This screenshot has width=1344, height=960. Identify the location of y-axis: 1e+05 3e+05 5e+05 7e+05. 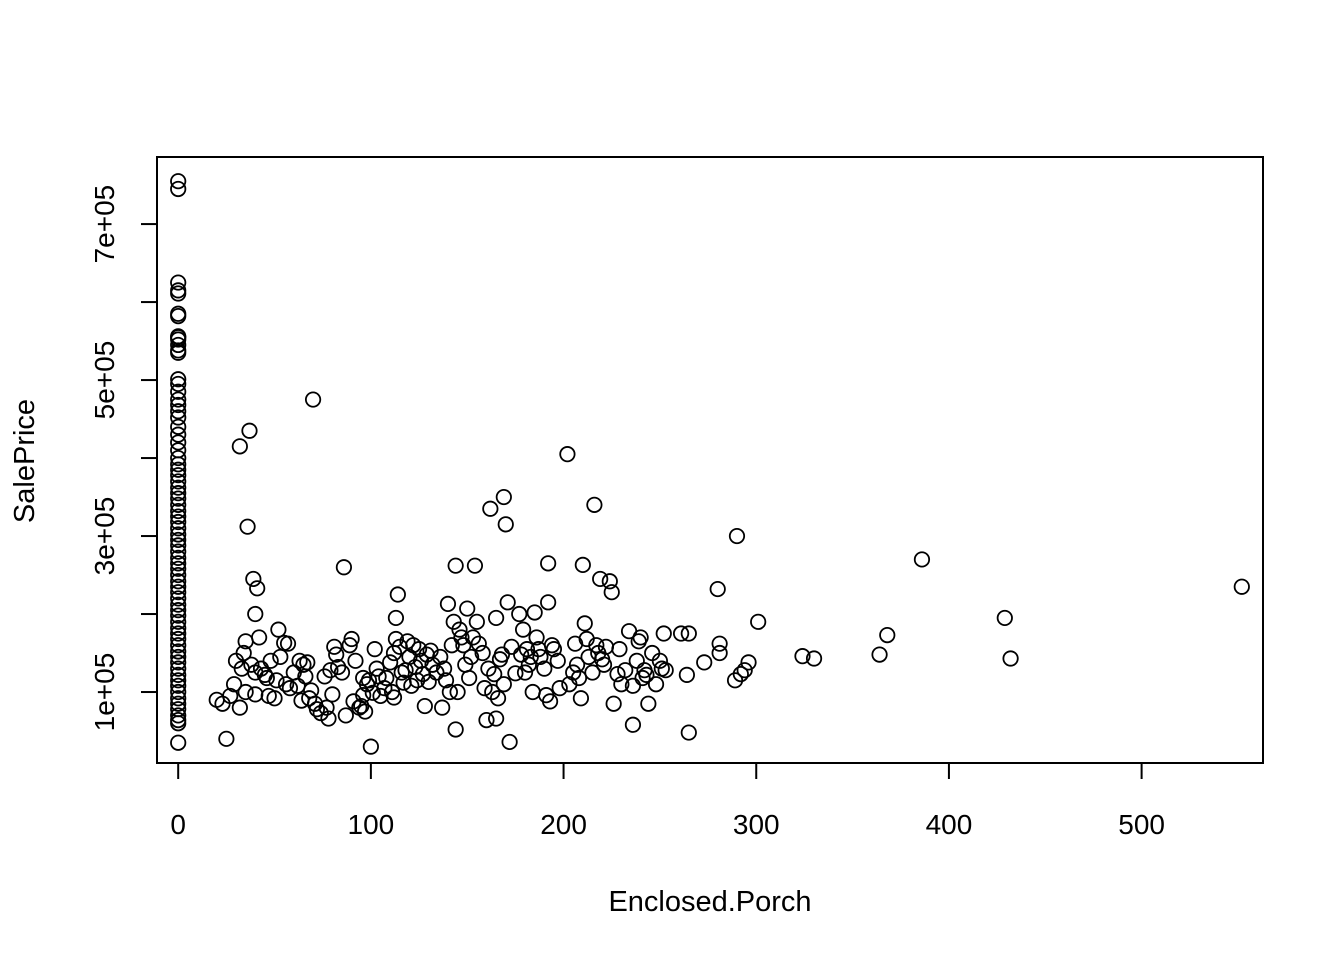
(123, 458).